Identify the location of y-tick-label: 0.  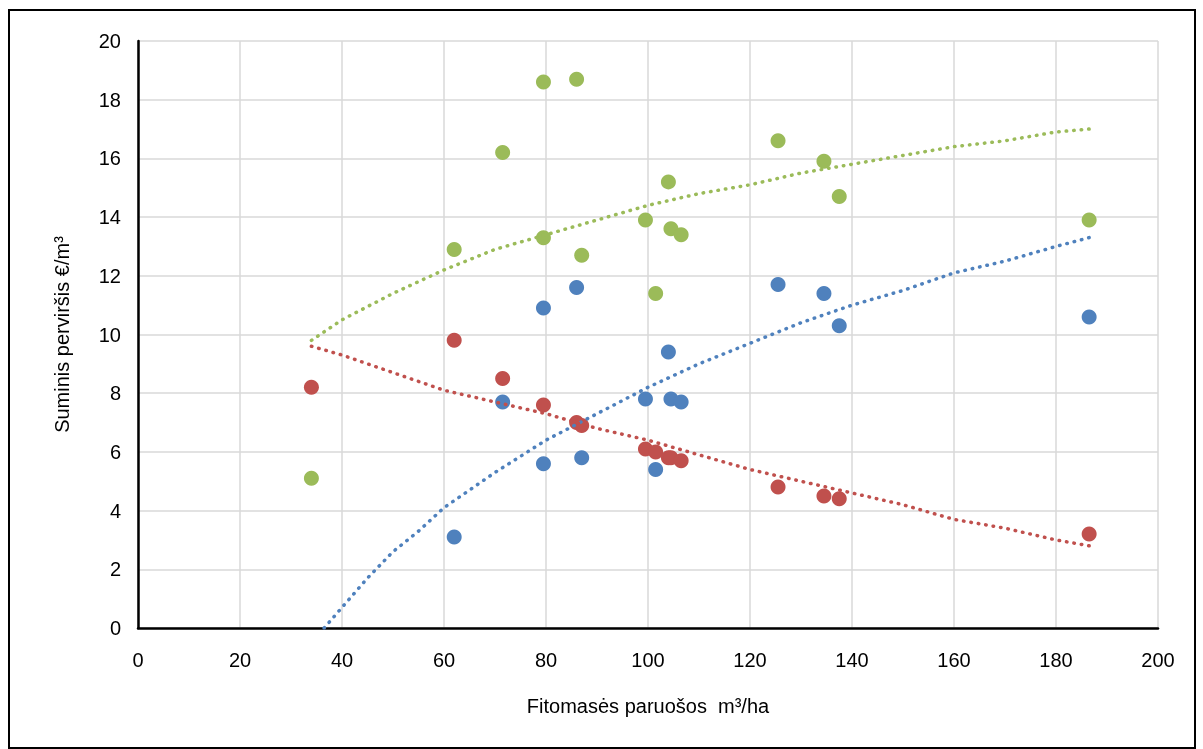
(115, 628).